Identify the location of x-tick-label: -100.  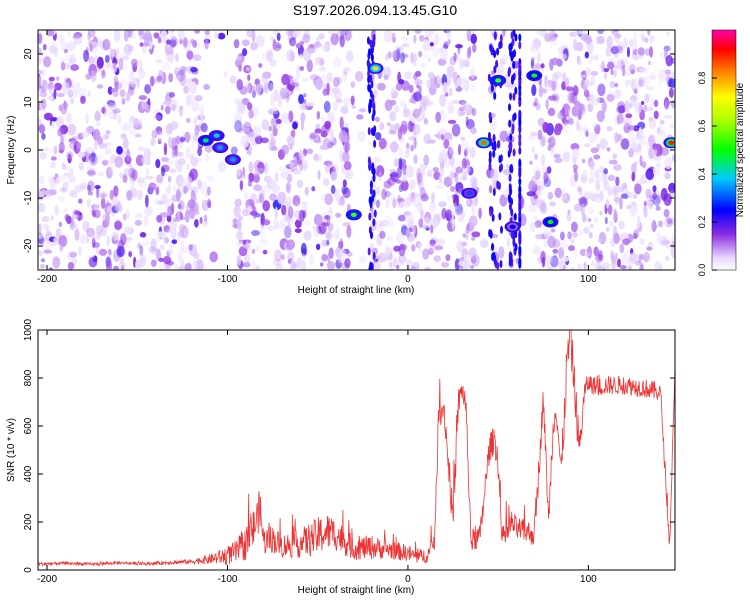
(227, 579).